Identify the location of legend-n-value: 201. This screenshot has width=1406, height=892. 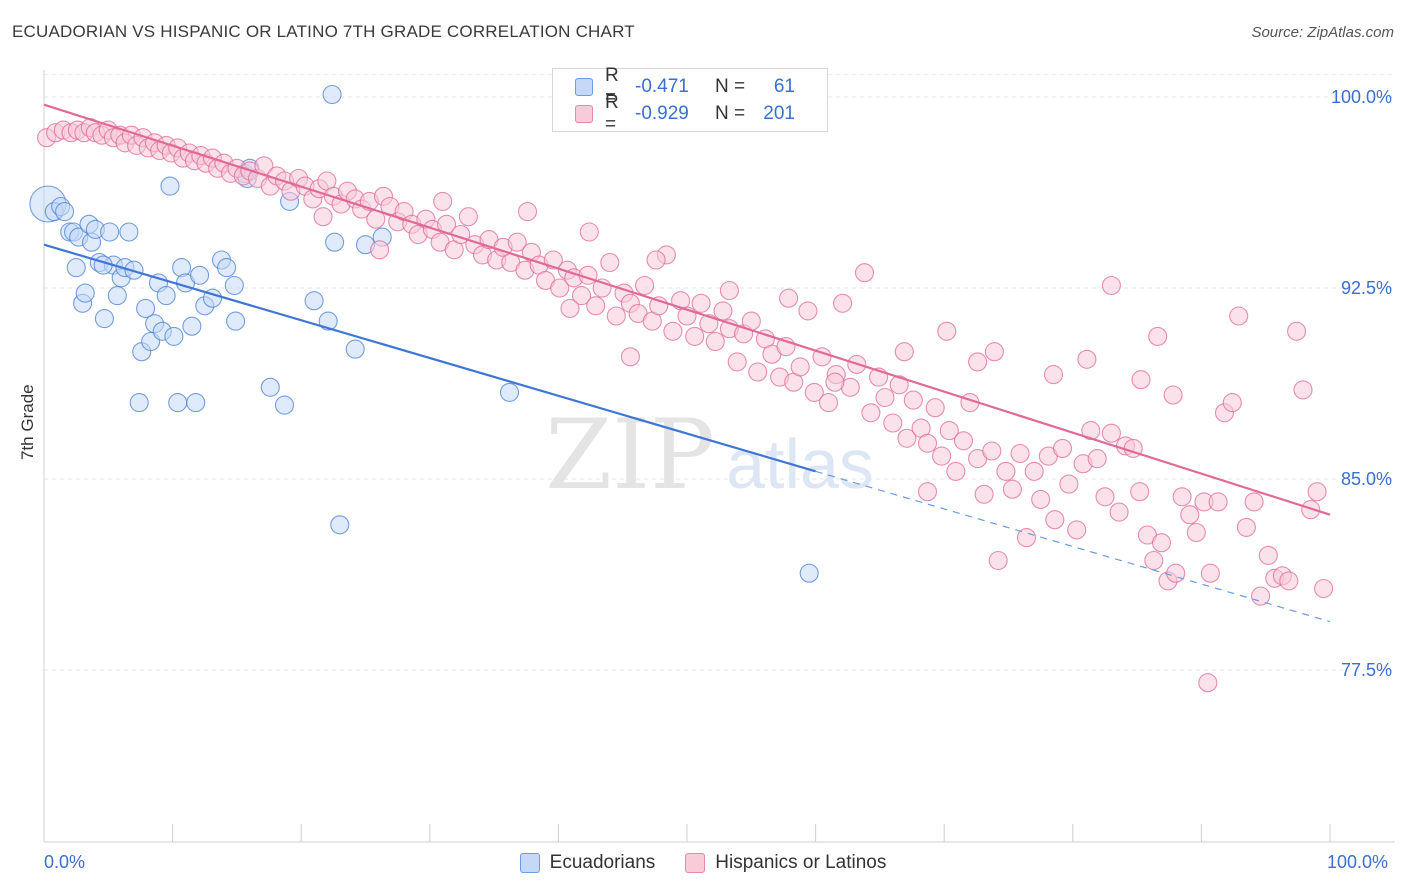
(779, 113).